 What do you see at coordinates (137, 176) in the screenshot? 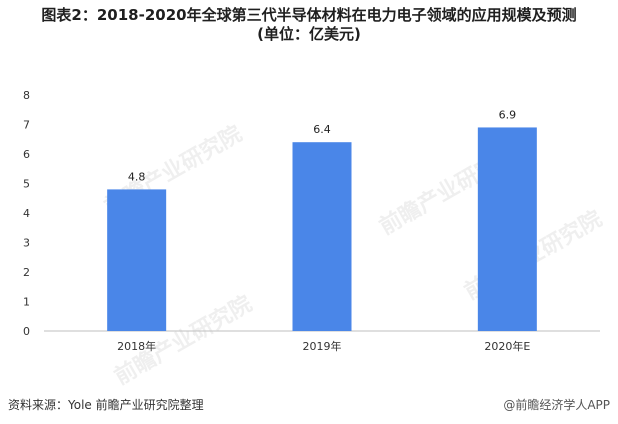
I see `data-label-1: 4.8` at bounding box center [137, 176].